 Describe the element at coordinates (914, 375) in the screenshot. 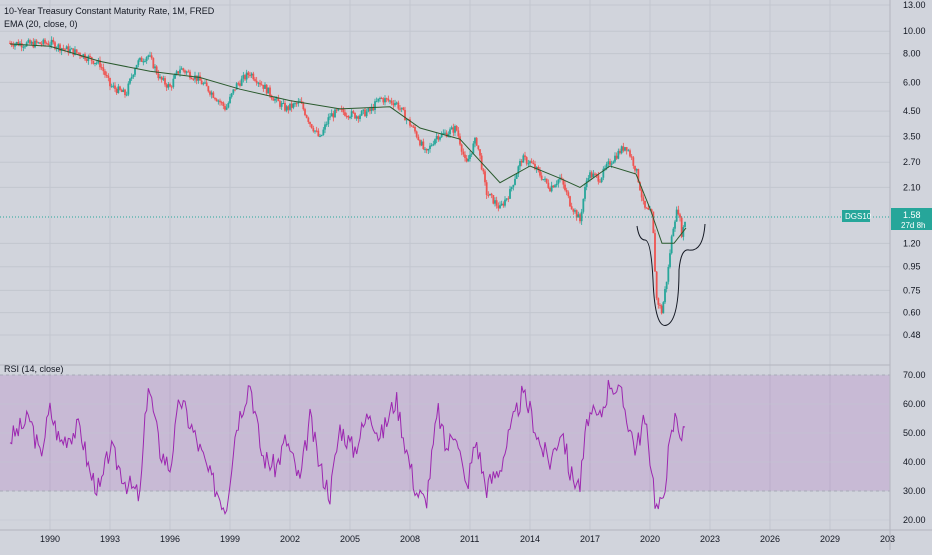

I see `rsi-tick-label: 70.00` at that location.